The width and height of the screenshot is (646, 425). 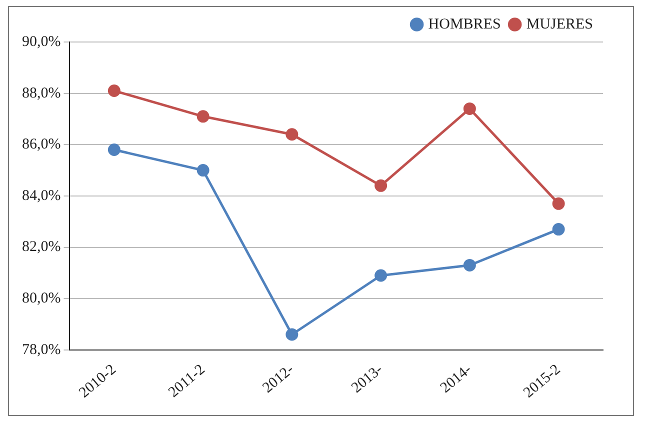 I want to click on x-tick-label: 2014-, so click(x=456, y=379).